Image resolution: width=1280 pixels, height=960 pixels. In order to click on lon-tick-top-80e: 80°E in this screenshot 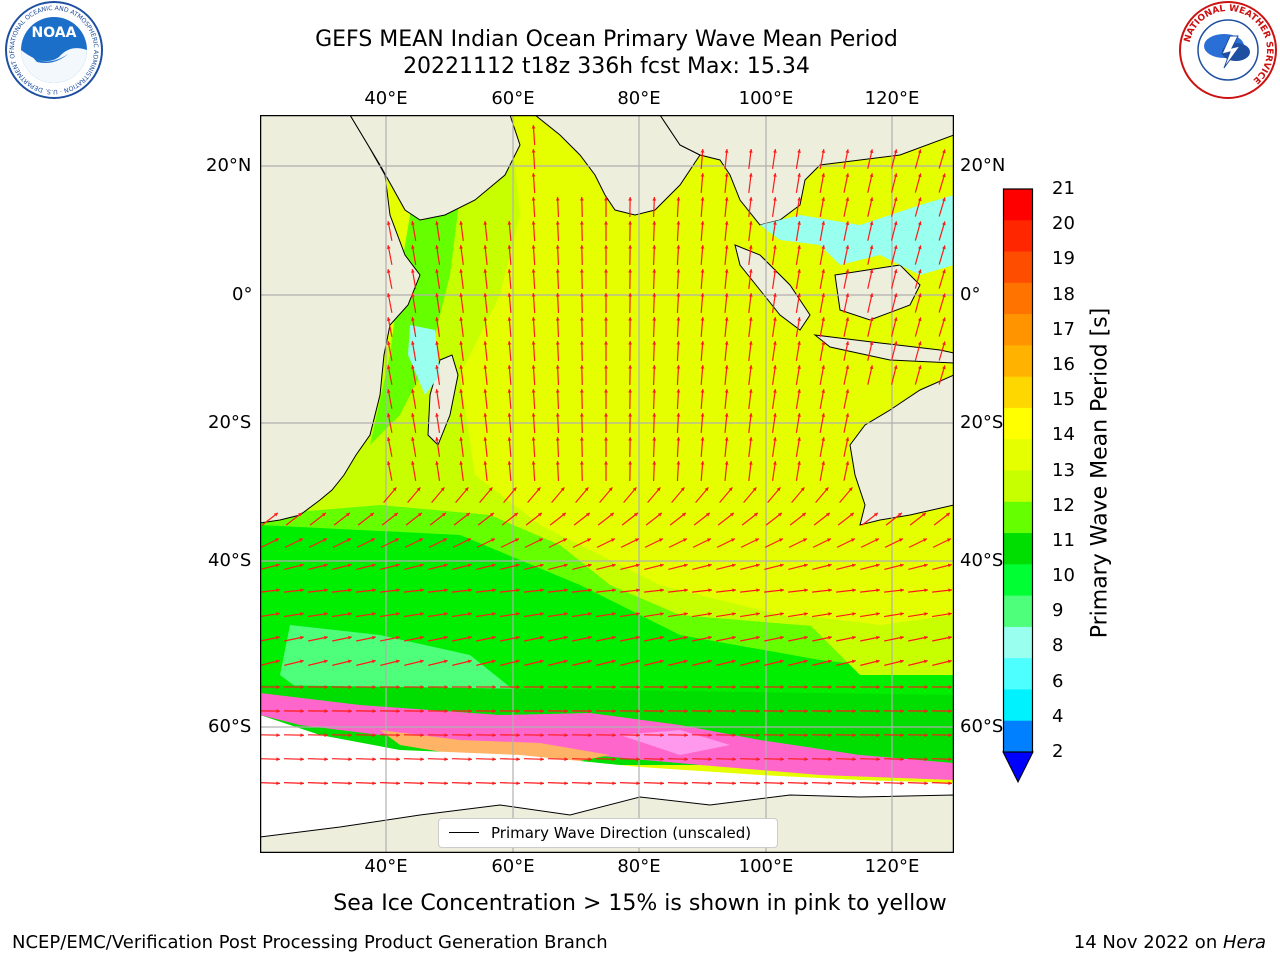, I will do `click(639, 98)`.